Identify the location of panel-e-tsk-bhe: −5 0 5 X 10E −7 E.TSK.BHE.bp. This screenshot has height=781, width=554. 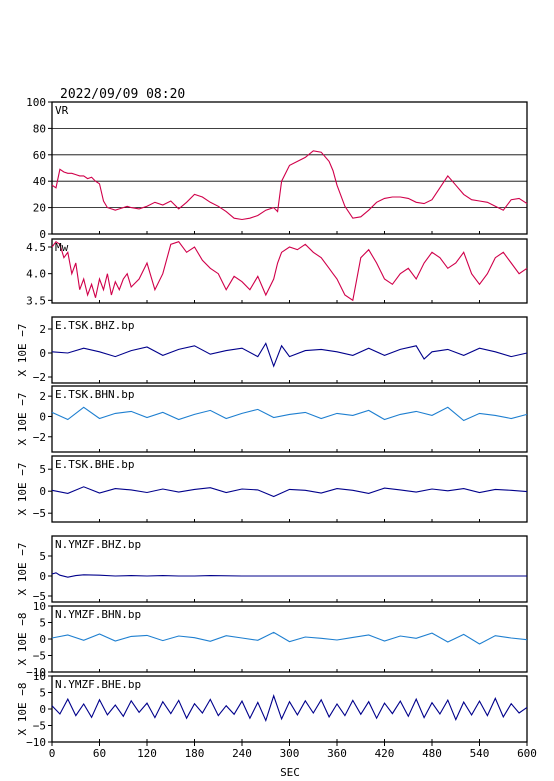
(272, 489).